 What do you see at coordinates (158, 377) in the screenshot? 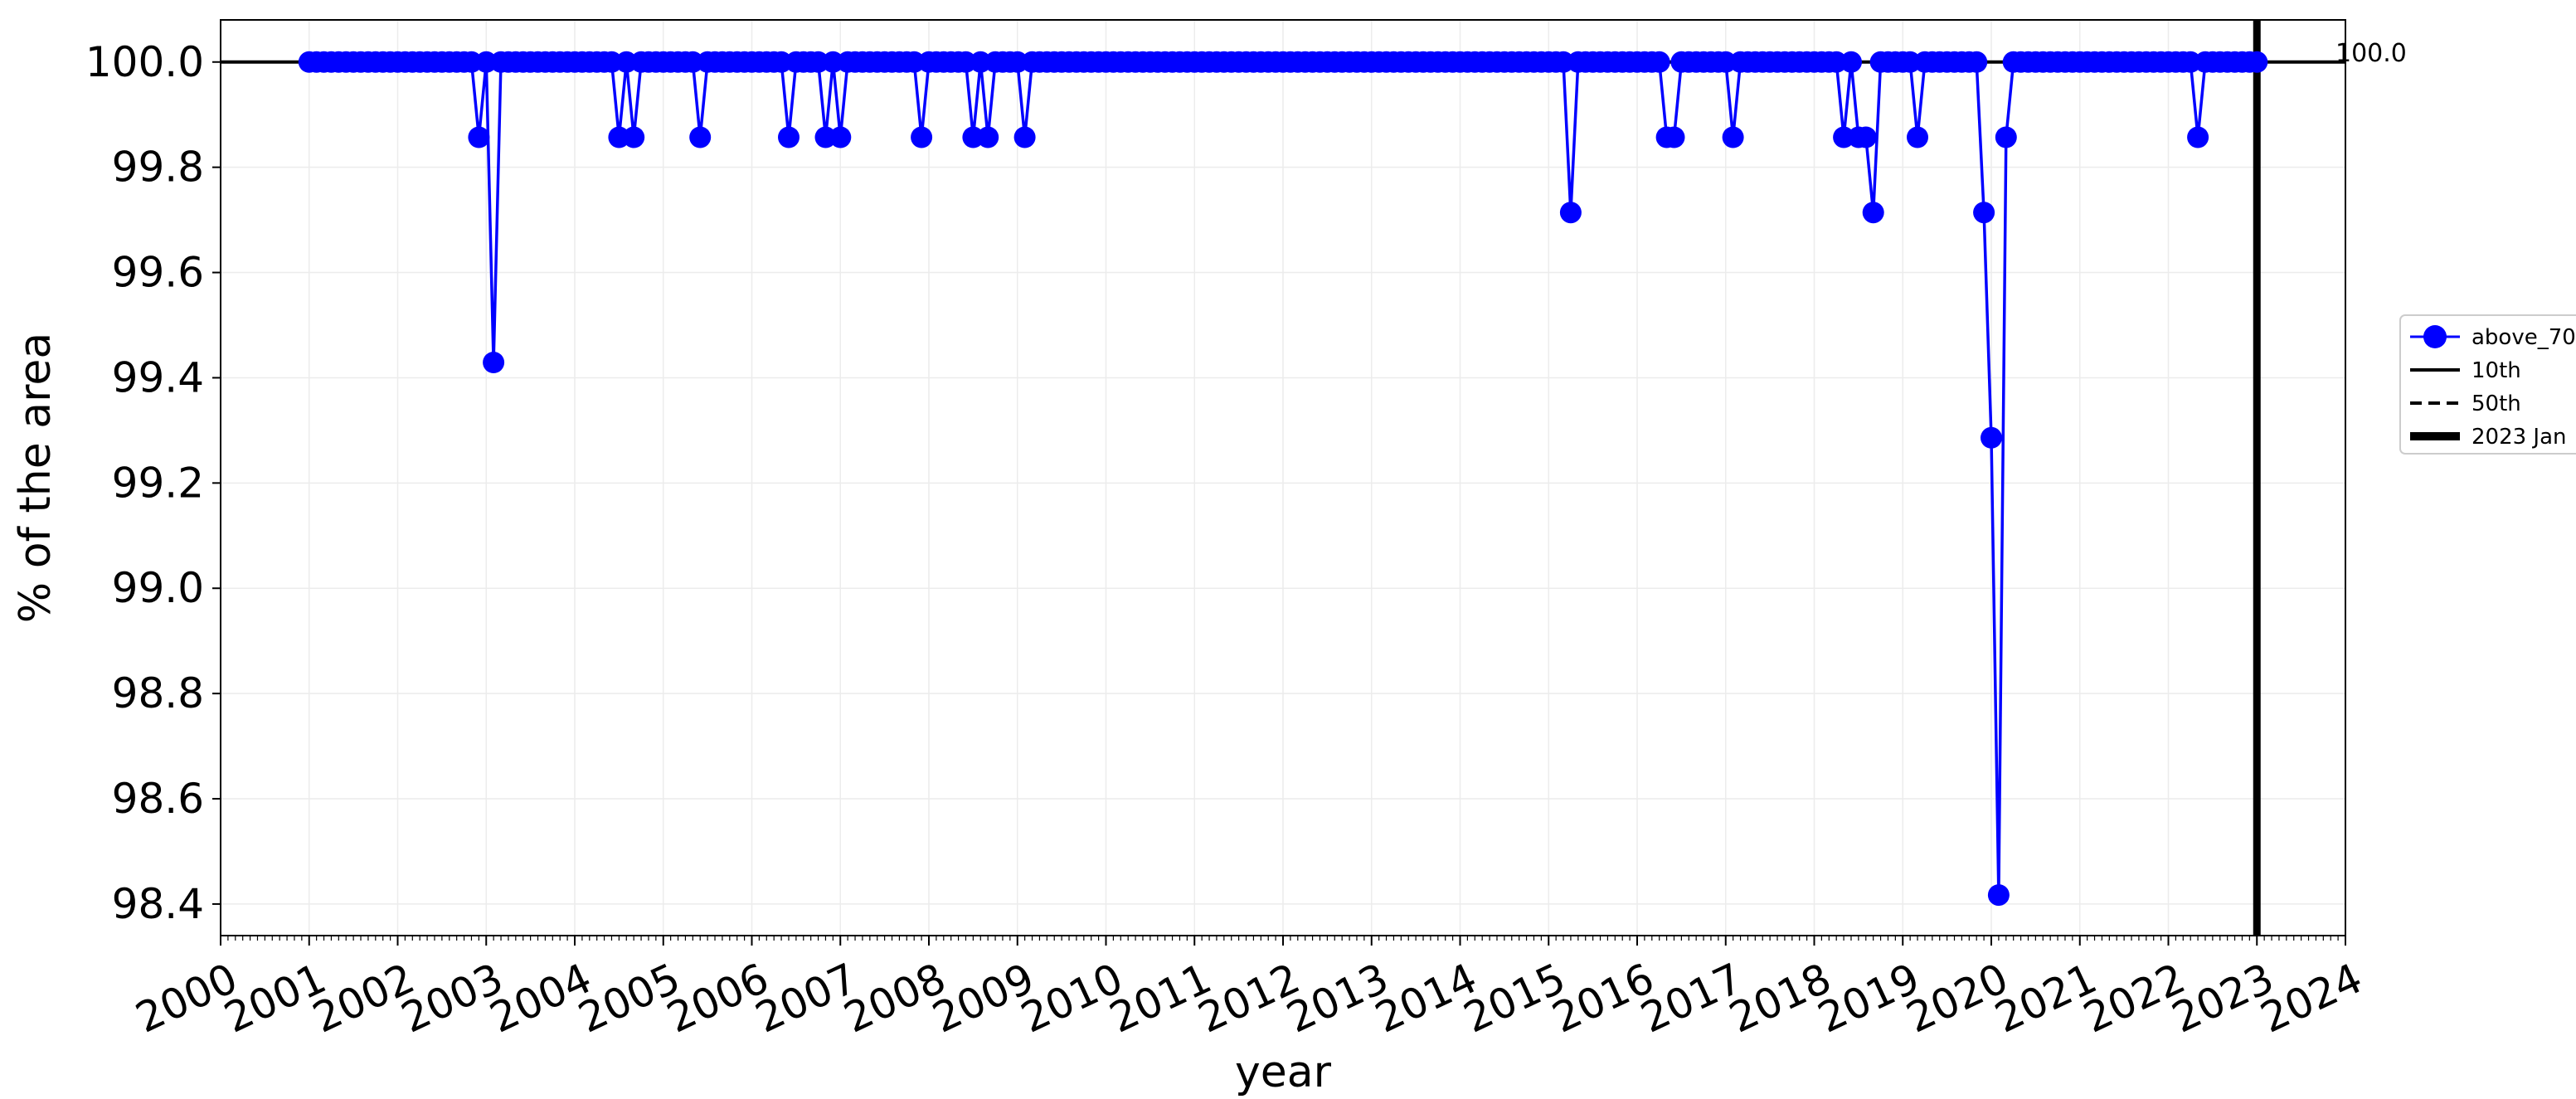
I see `y-tick-label: 99.4` at bounding box center [158, 377].